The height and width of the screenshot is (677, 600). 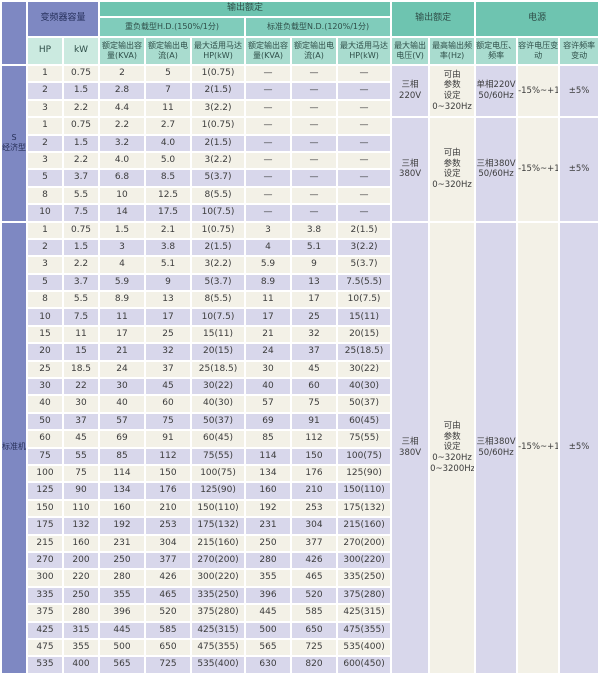 I want to click on table-cell: 375, so click(x=45, y=613).